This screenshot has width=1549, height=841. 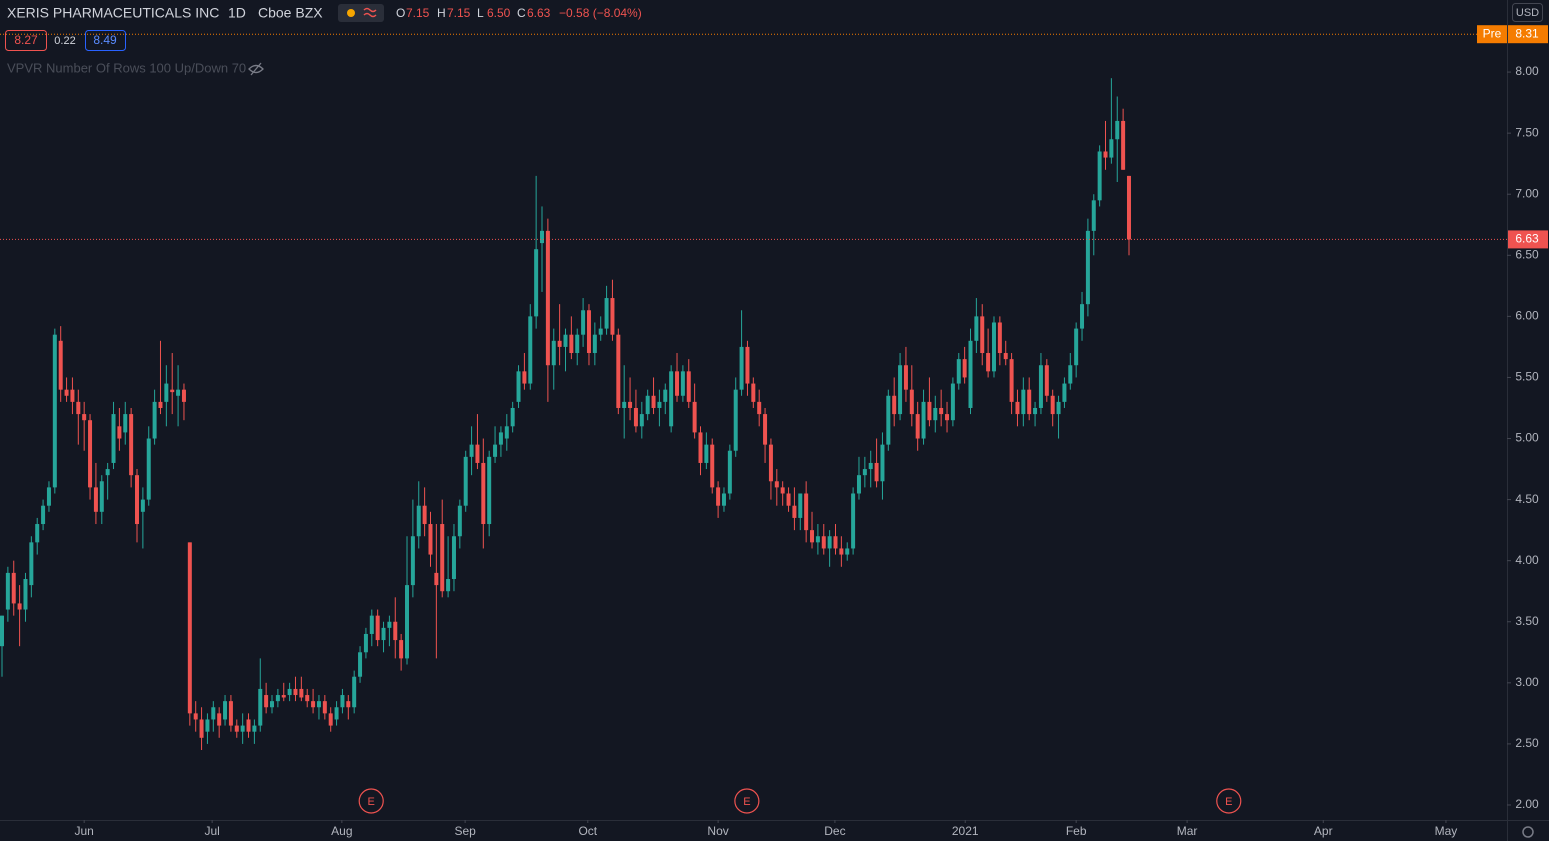 What do you see at coordinates (341, 831) in the screenshot?
I see `x-tick-label: Aug` at bounding box center [341, 831].